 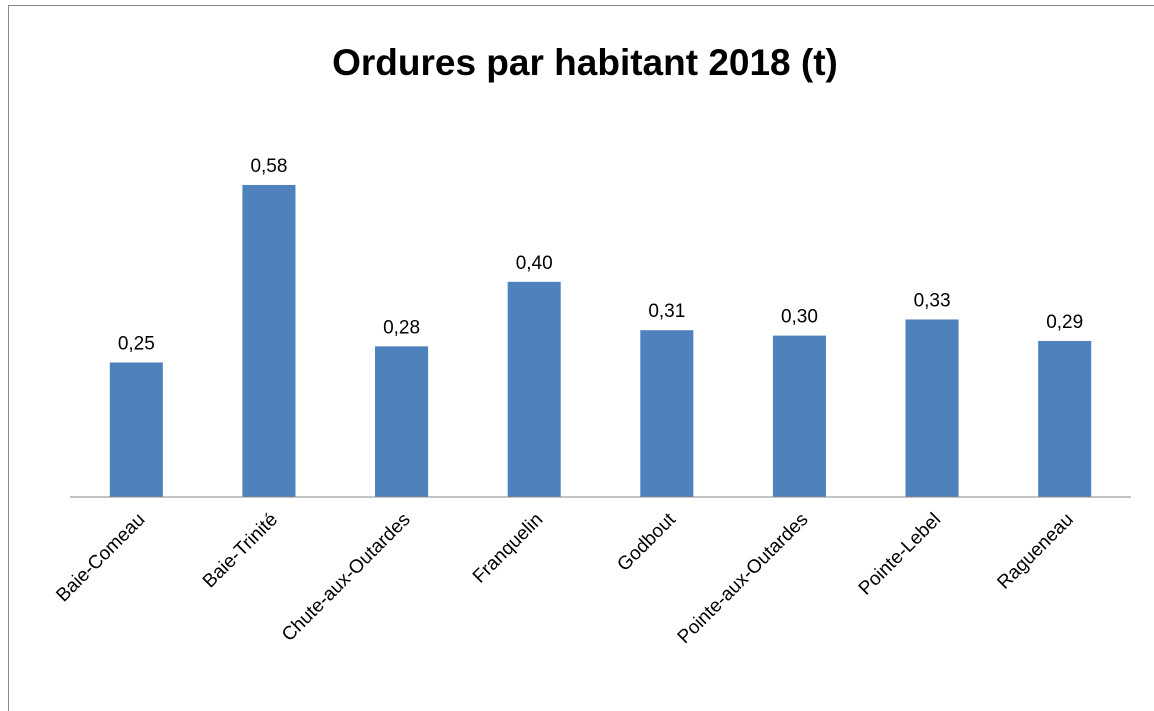 What do you see at coordinates (508, 548) in the screenshot?
I see `x-tick-label: Franquelin` at bounding box center [508, 548].